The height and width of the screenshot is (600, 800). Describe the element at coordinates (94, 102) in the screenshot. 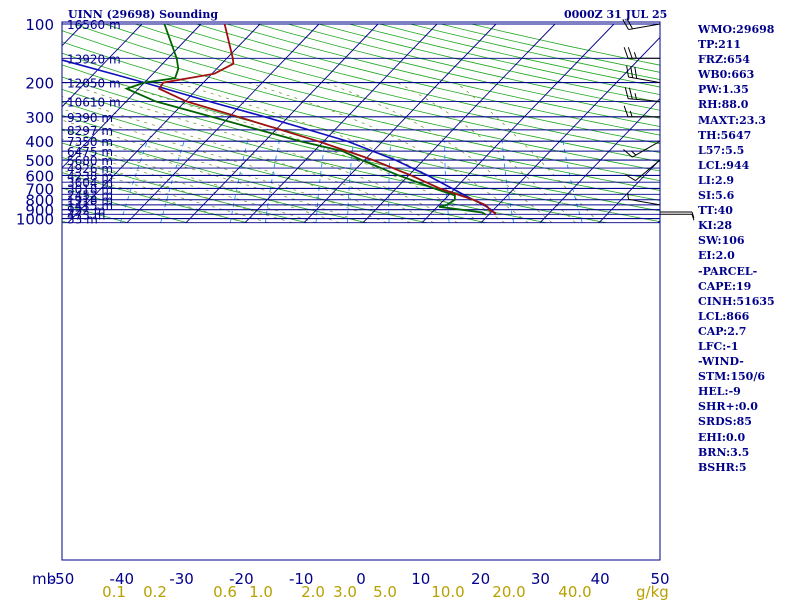

I see `height-label: 10610 m` at that location.